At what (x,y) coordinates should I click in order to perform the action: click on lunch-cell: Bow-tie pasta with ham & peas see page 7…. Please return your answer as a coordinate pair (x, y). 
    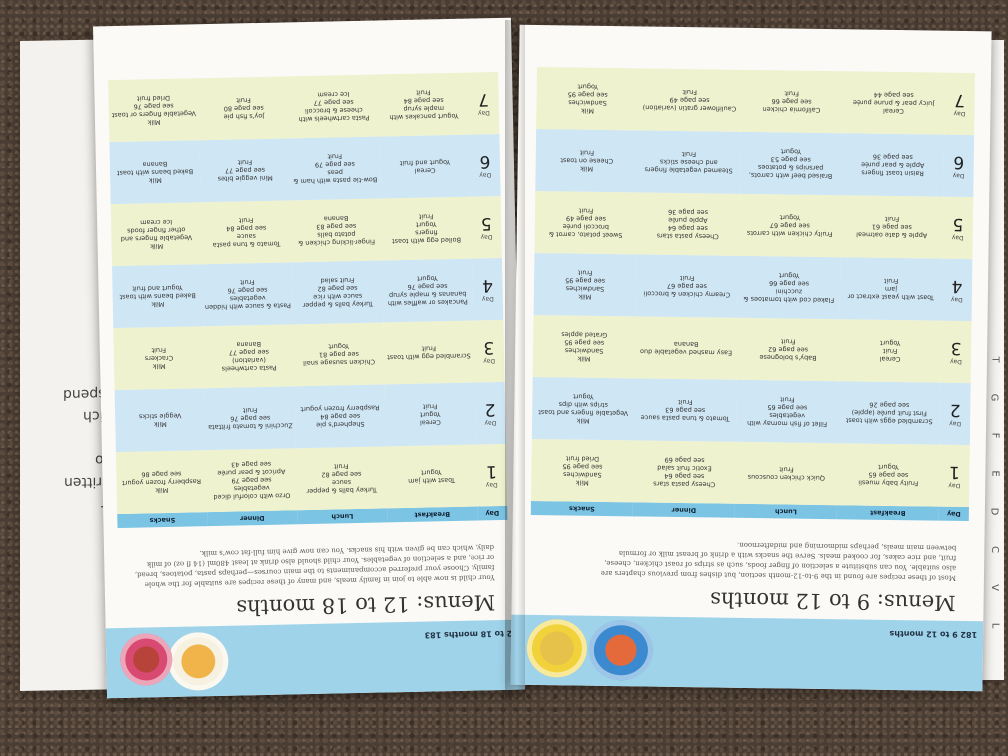
    Looking at the image, I should click on (335, 168).